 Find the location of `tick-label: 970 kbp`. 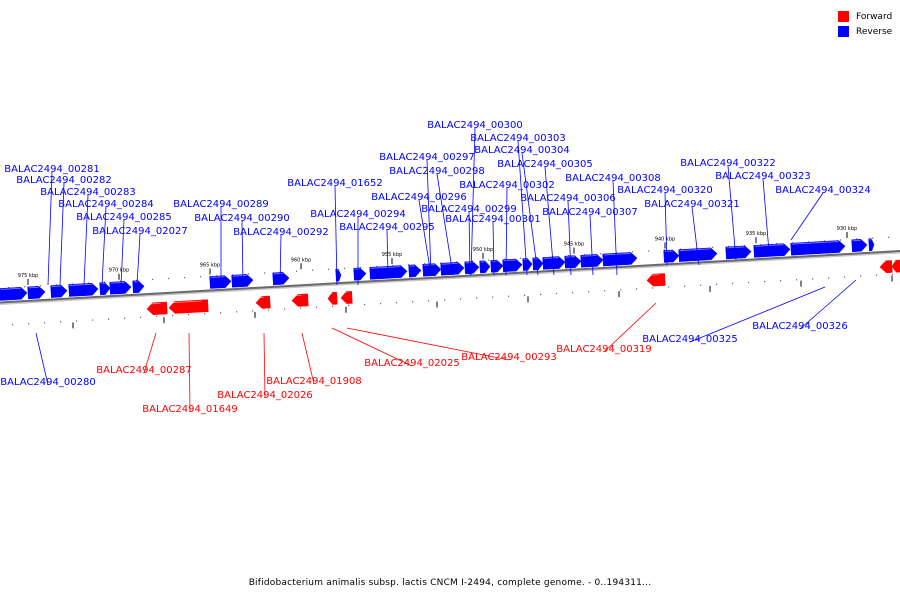

tick-label: 970 kbp is located at coordinates (119, 271).